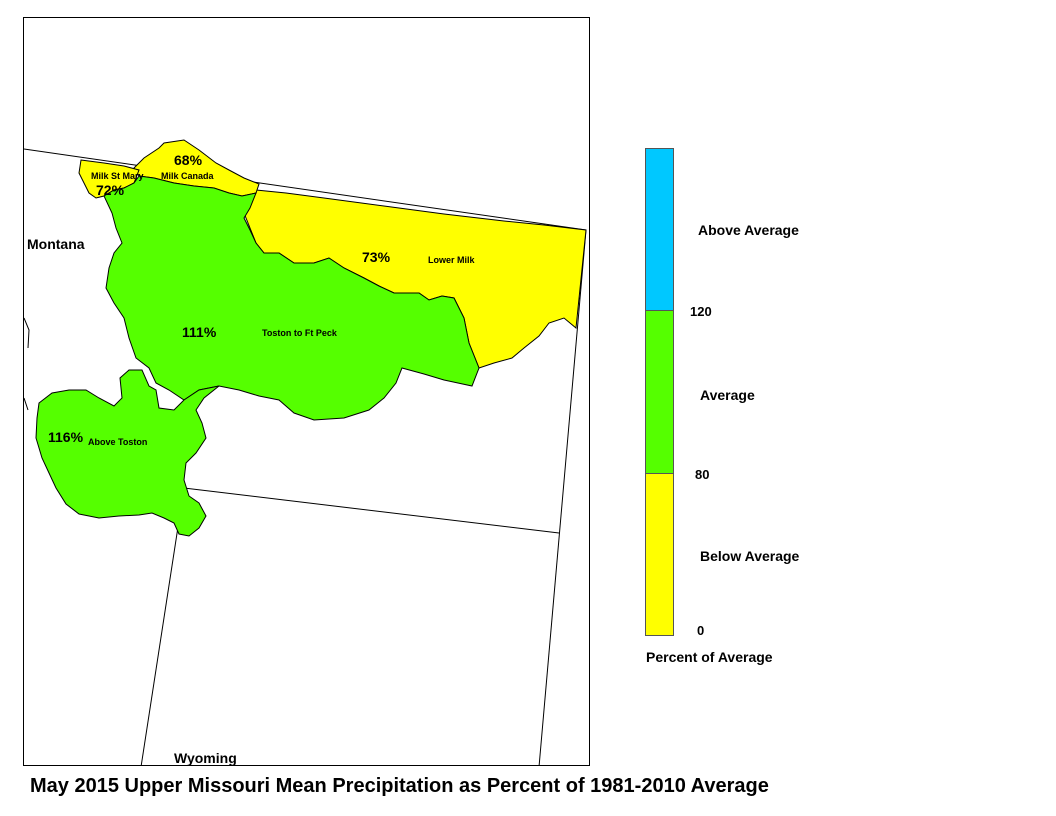  I want to click on basin-name-lower-milk: Lower Milk, so click(451, 260).